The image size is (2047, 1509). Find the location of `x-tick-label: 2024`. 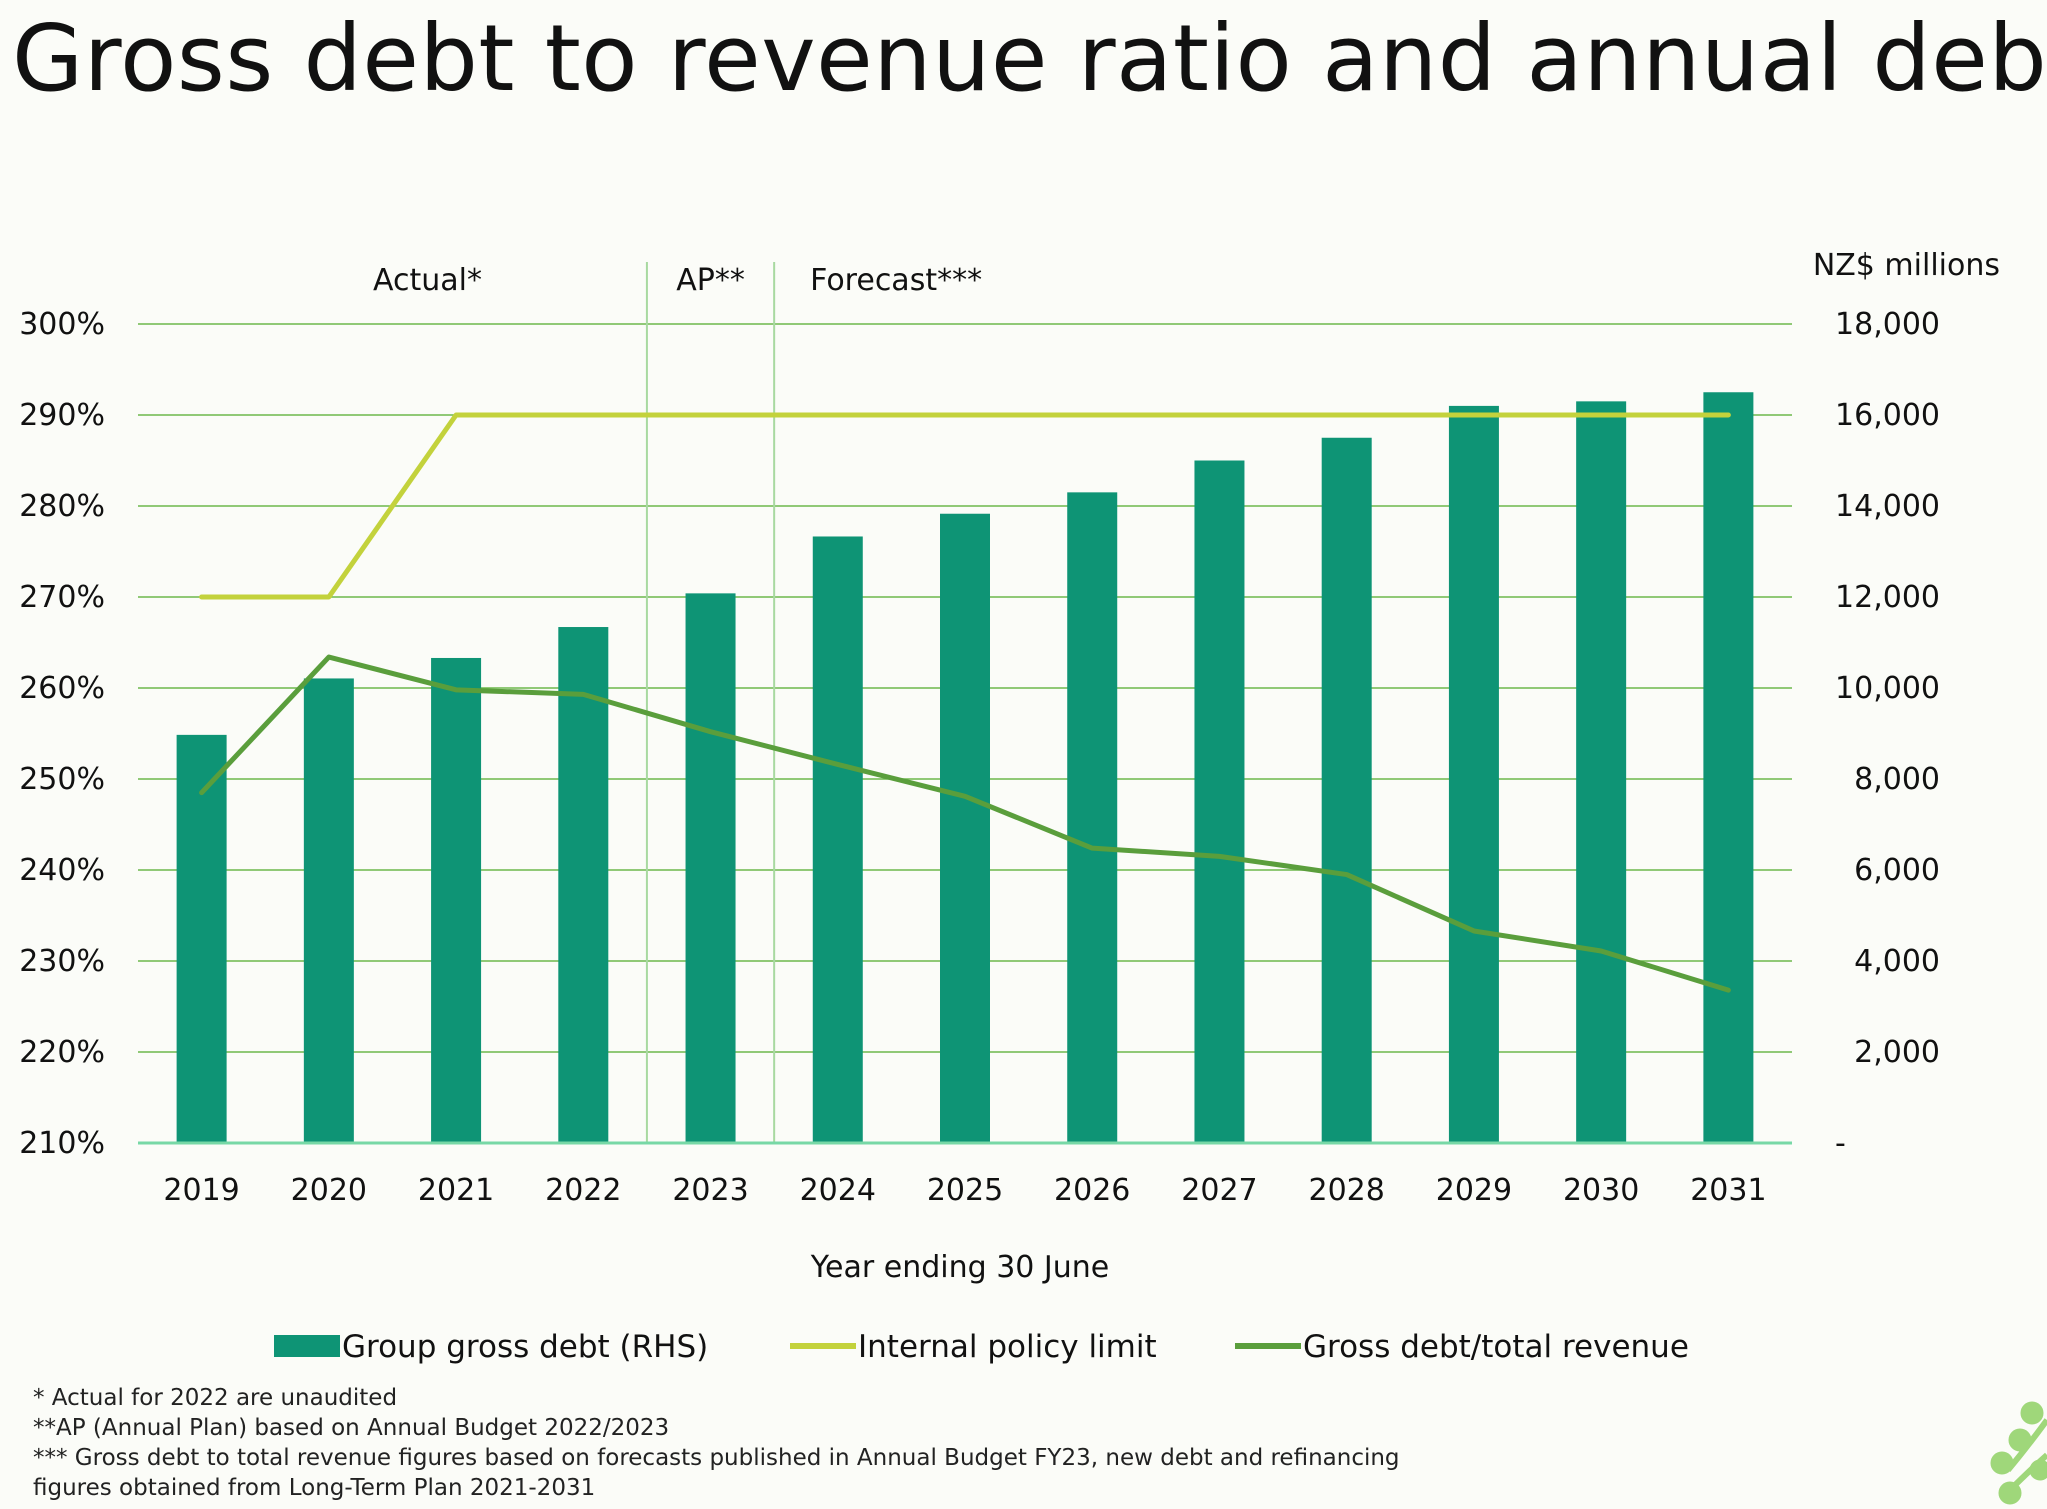

x-tick-label: 2024 is located at coordinates (838, 1190).